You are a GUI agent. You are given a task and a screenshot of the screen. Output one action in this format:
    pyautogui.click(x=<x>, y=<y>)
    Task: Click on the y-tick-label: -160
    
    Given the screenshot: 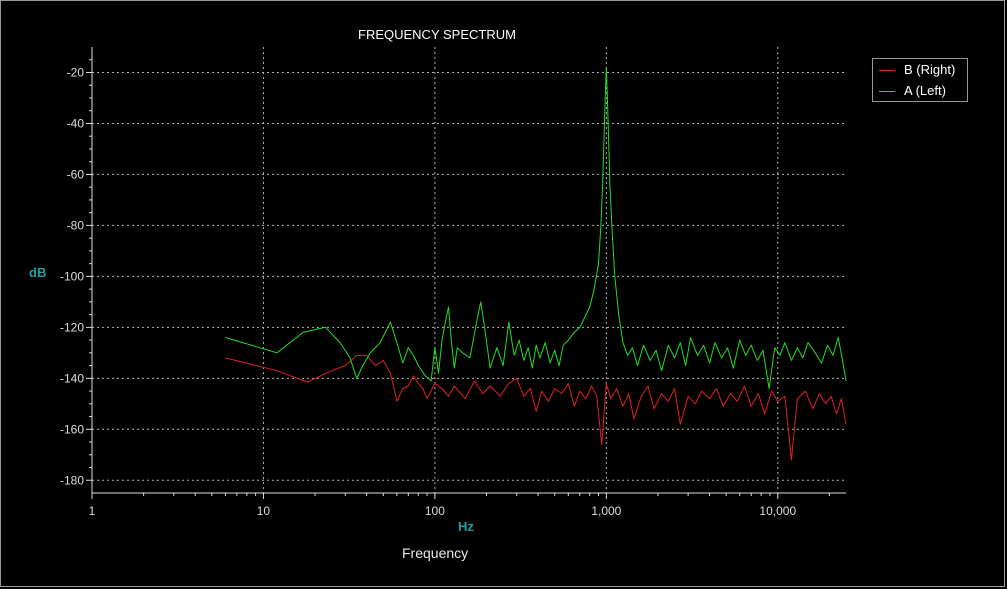 What is the action you would take?
    pyautogui.click(x=72, y=429)
    